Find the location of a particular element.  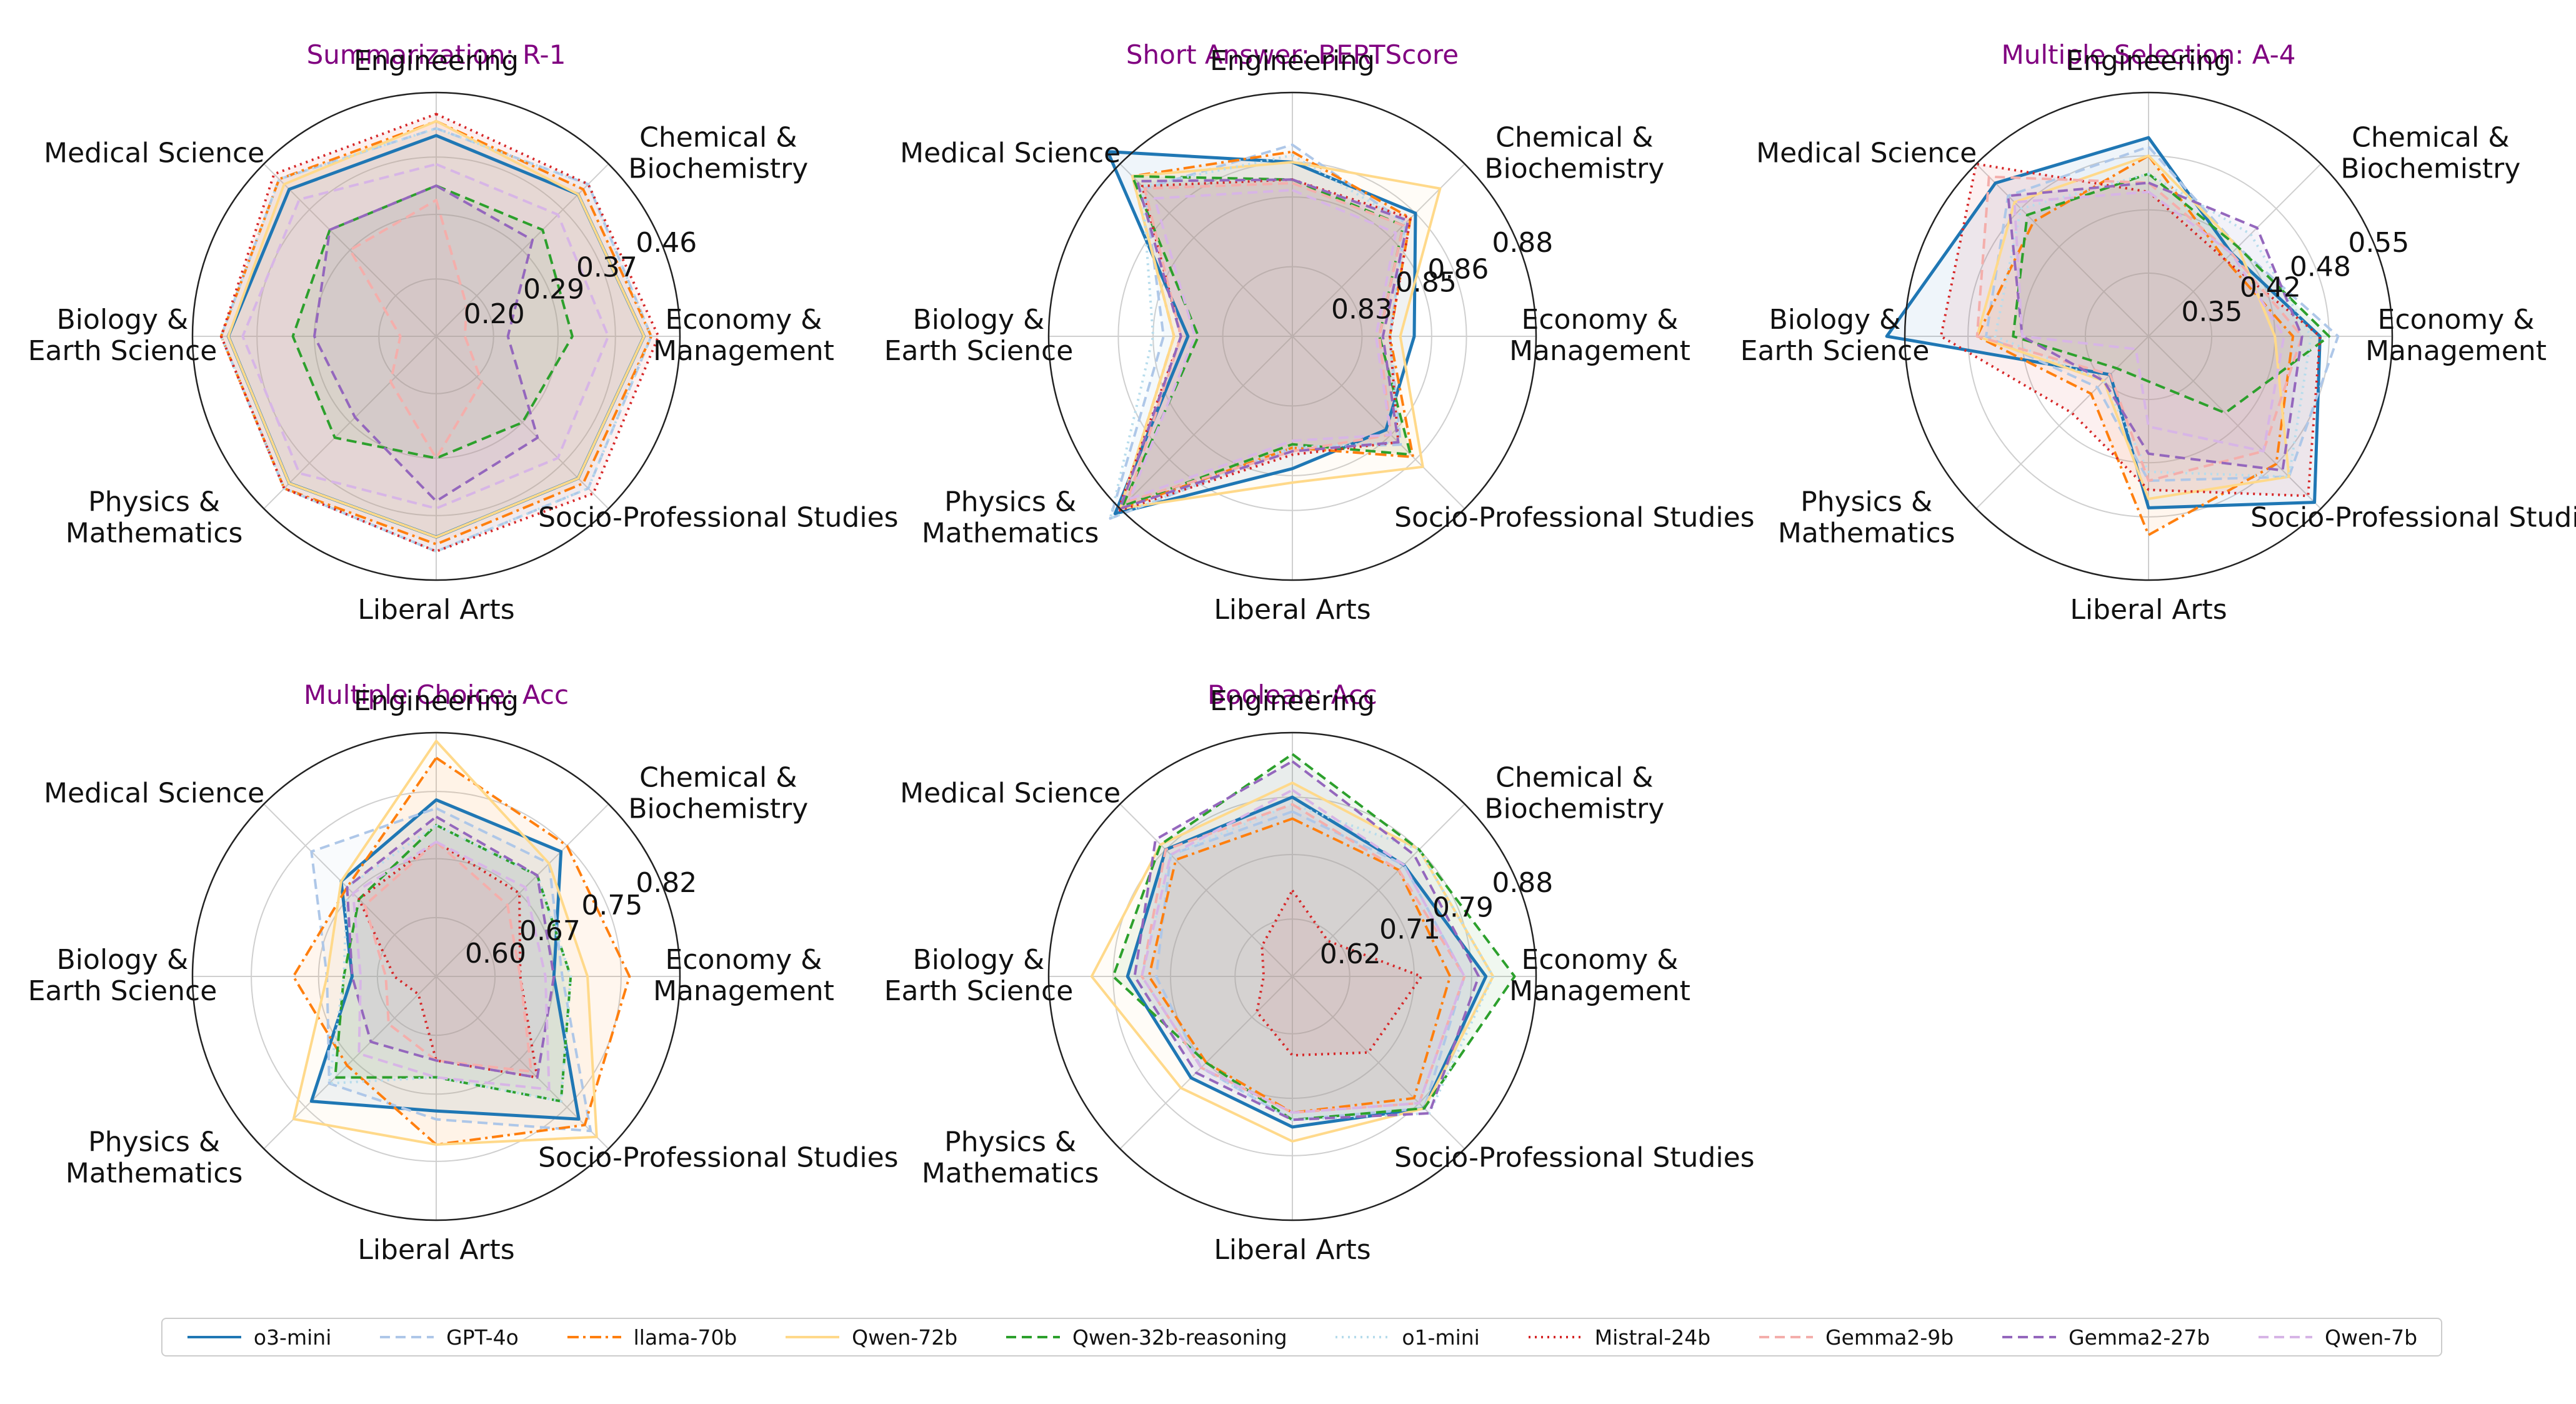

radial-tick-label: 0.55 is located at coordinates (2378, 243).